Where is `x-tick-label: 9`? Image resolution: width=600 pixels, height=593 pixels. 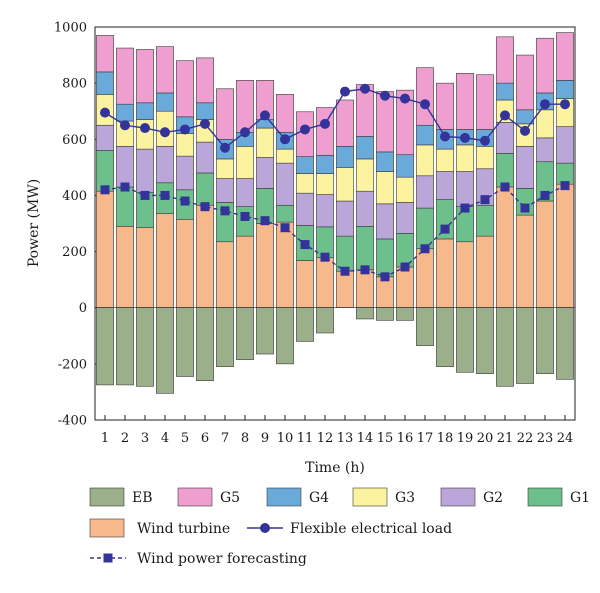
x-tick-label: 9 is located at coordinates (265, 438).